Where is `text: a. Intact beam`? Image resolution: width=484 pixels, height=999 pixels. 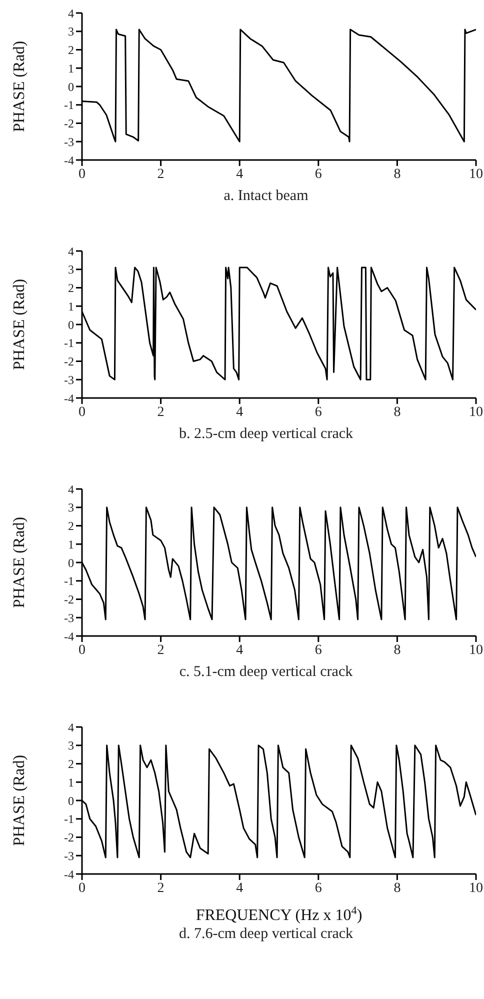
text: a. Intact beam is located at coordinates (266, 197).